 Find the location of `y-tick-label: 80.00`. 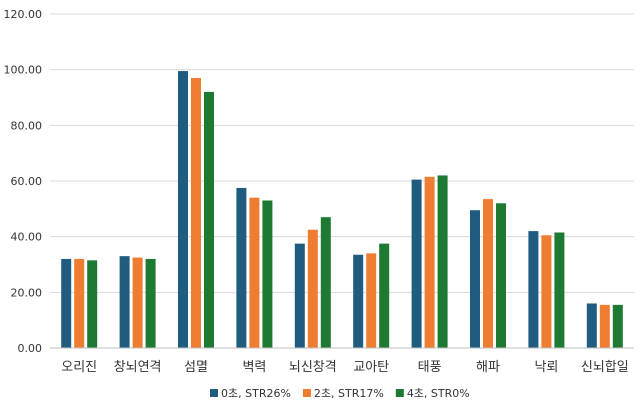

y-tick-label: 80.00 is located at coordinates (27, 125).